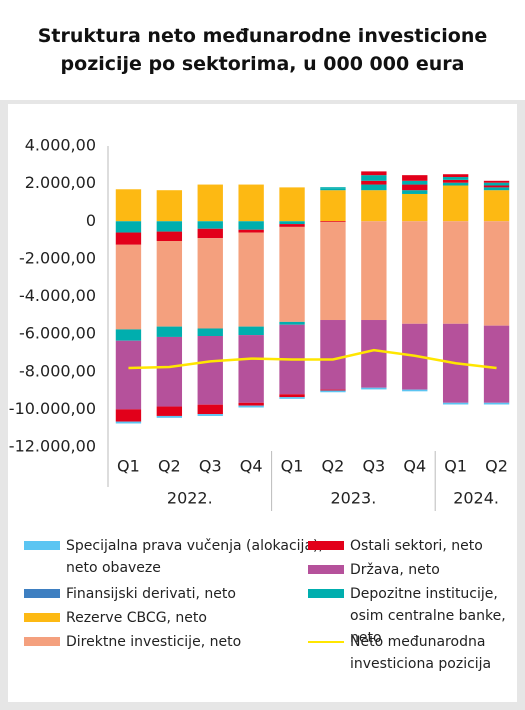 The image size is (525, 710). I want to click on legend-label: Rezerve CBCG, neto, so click(136, 618).